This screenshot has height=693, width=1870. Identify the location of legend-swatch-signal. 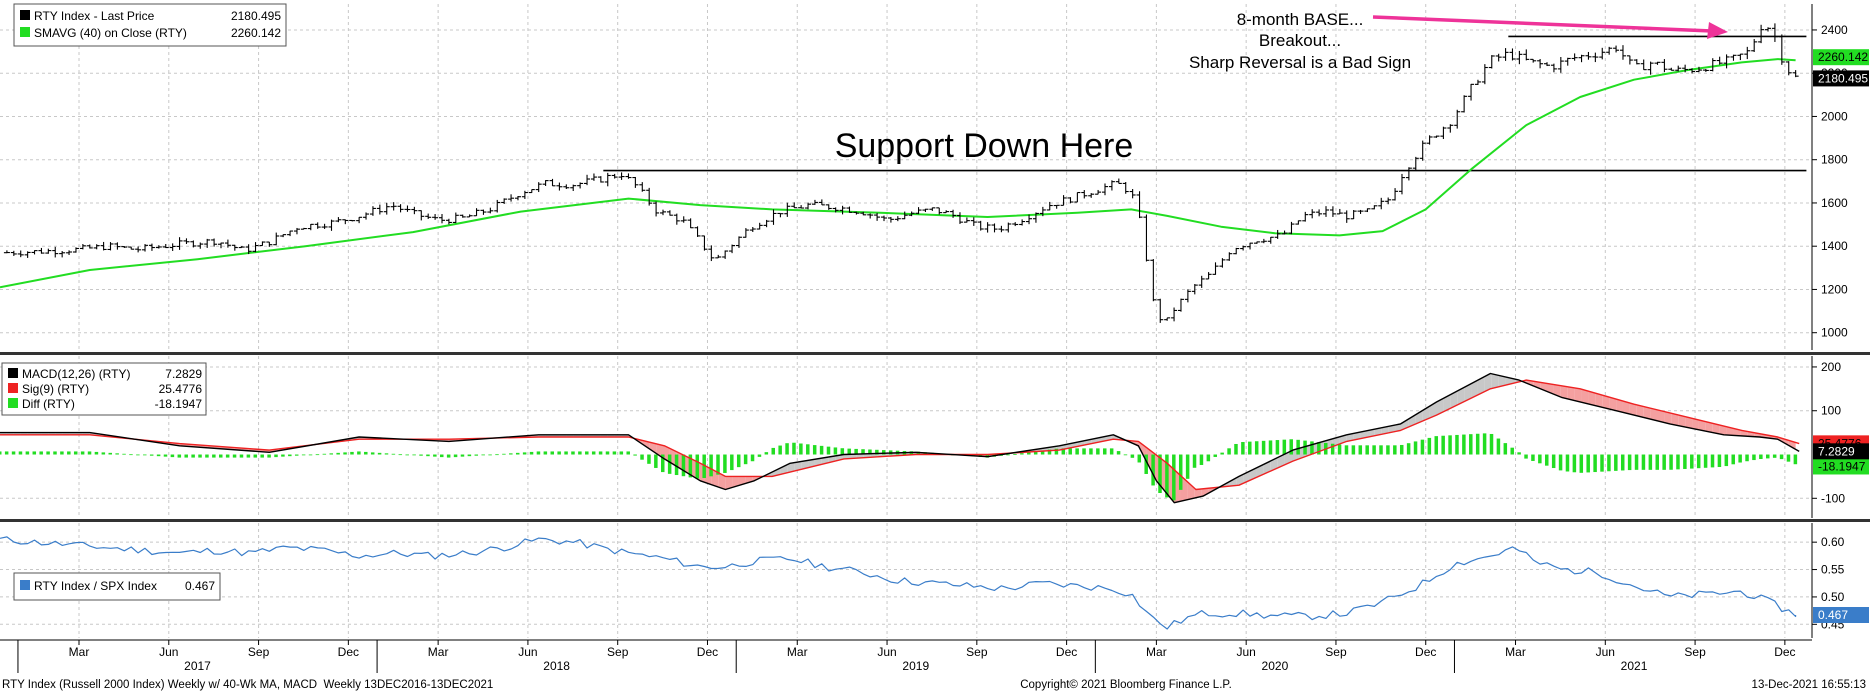
(13, 388).